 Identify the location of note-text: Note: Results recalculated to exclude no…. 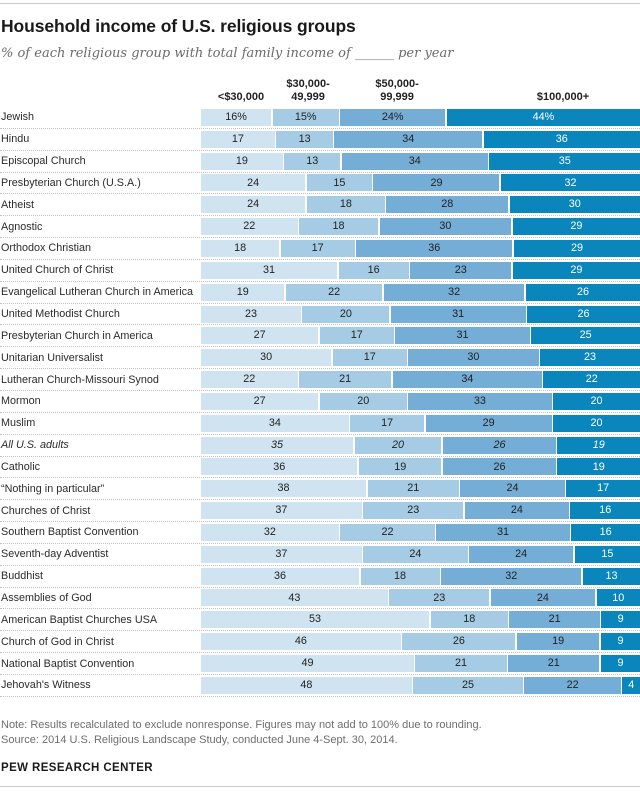
(241, 724).